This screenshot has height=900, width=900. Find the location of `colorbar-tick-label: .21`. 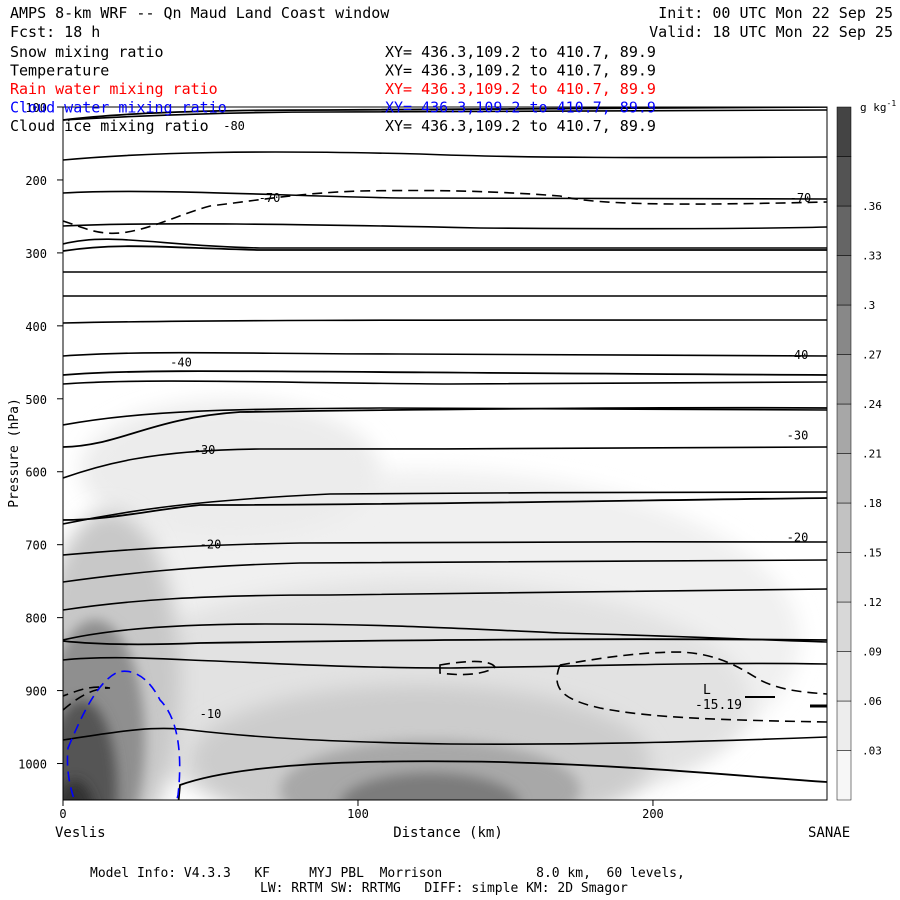

colorbar-tick-label: .21 is located at coordinates (872, 454).